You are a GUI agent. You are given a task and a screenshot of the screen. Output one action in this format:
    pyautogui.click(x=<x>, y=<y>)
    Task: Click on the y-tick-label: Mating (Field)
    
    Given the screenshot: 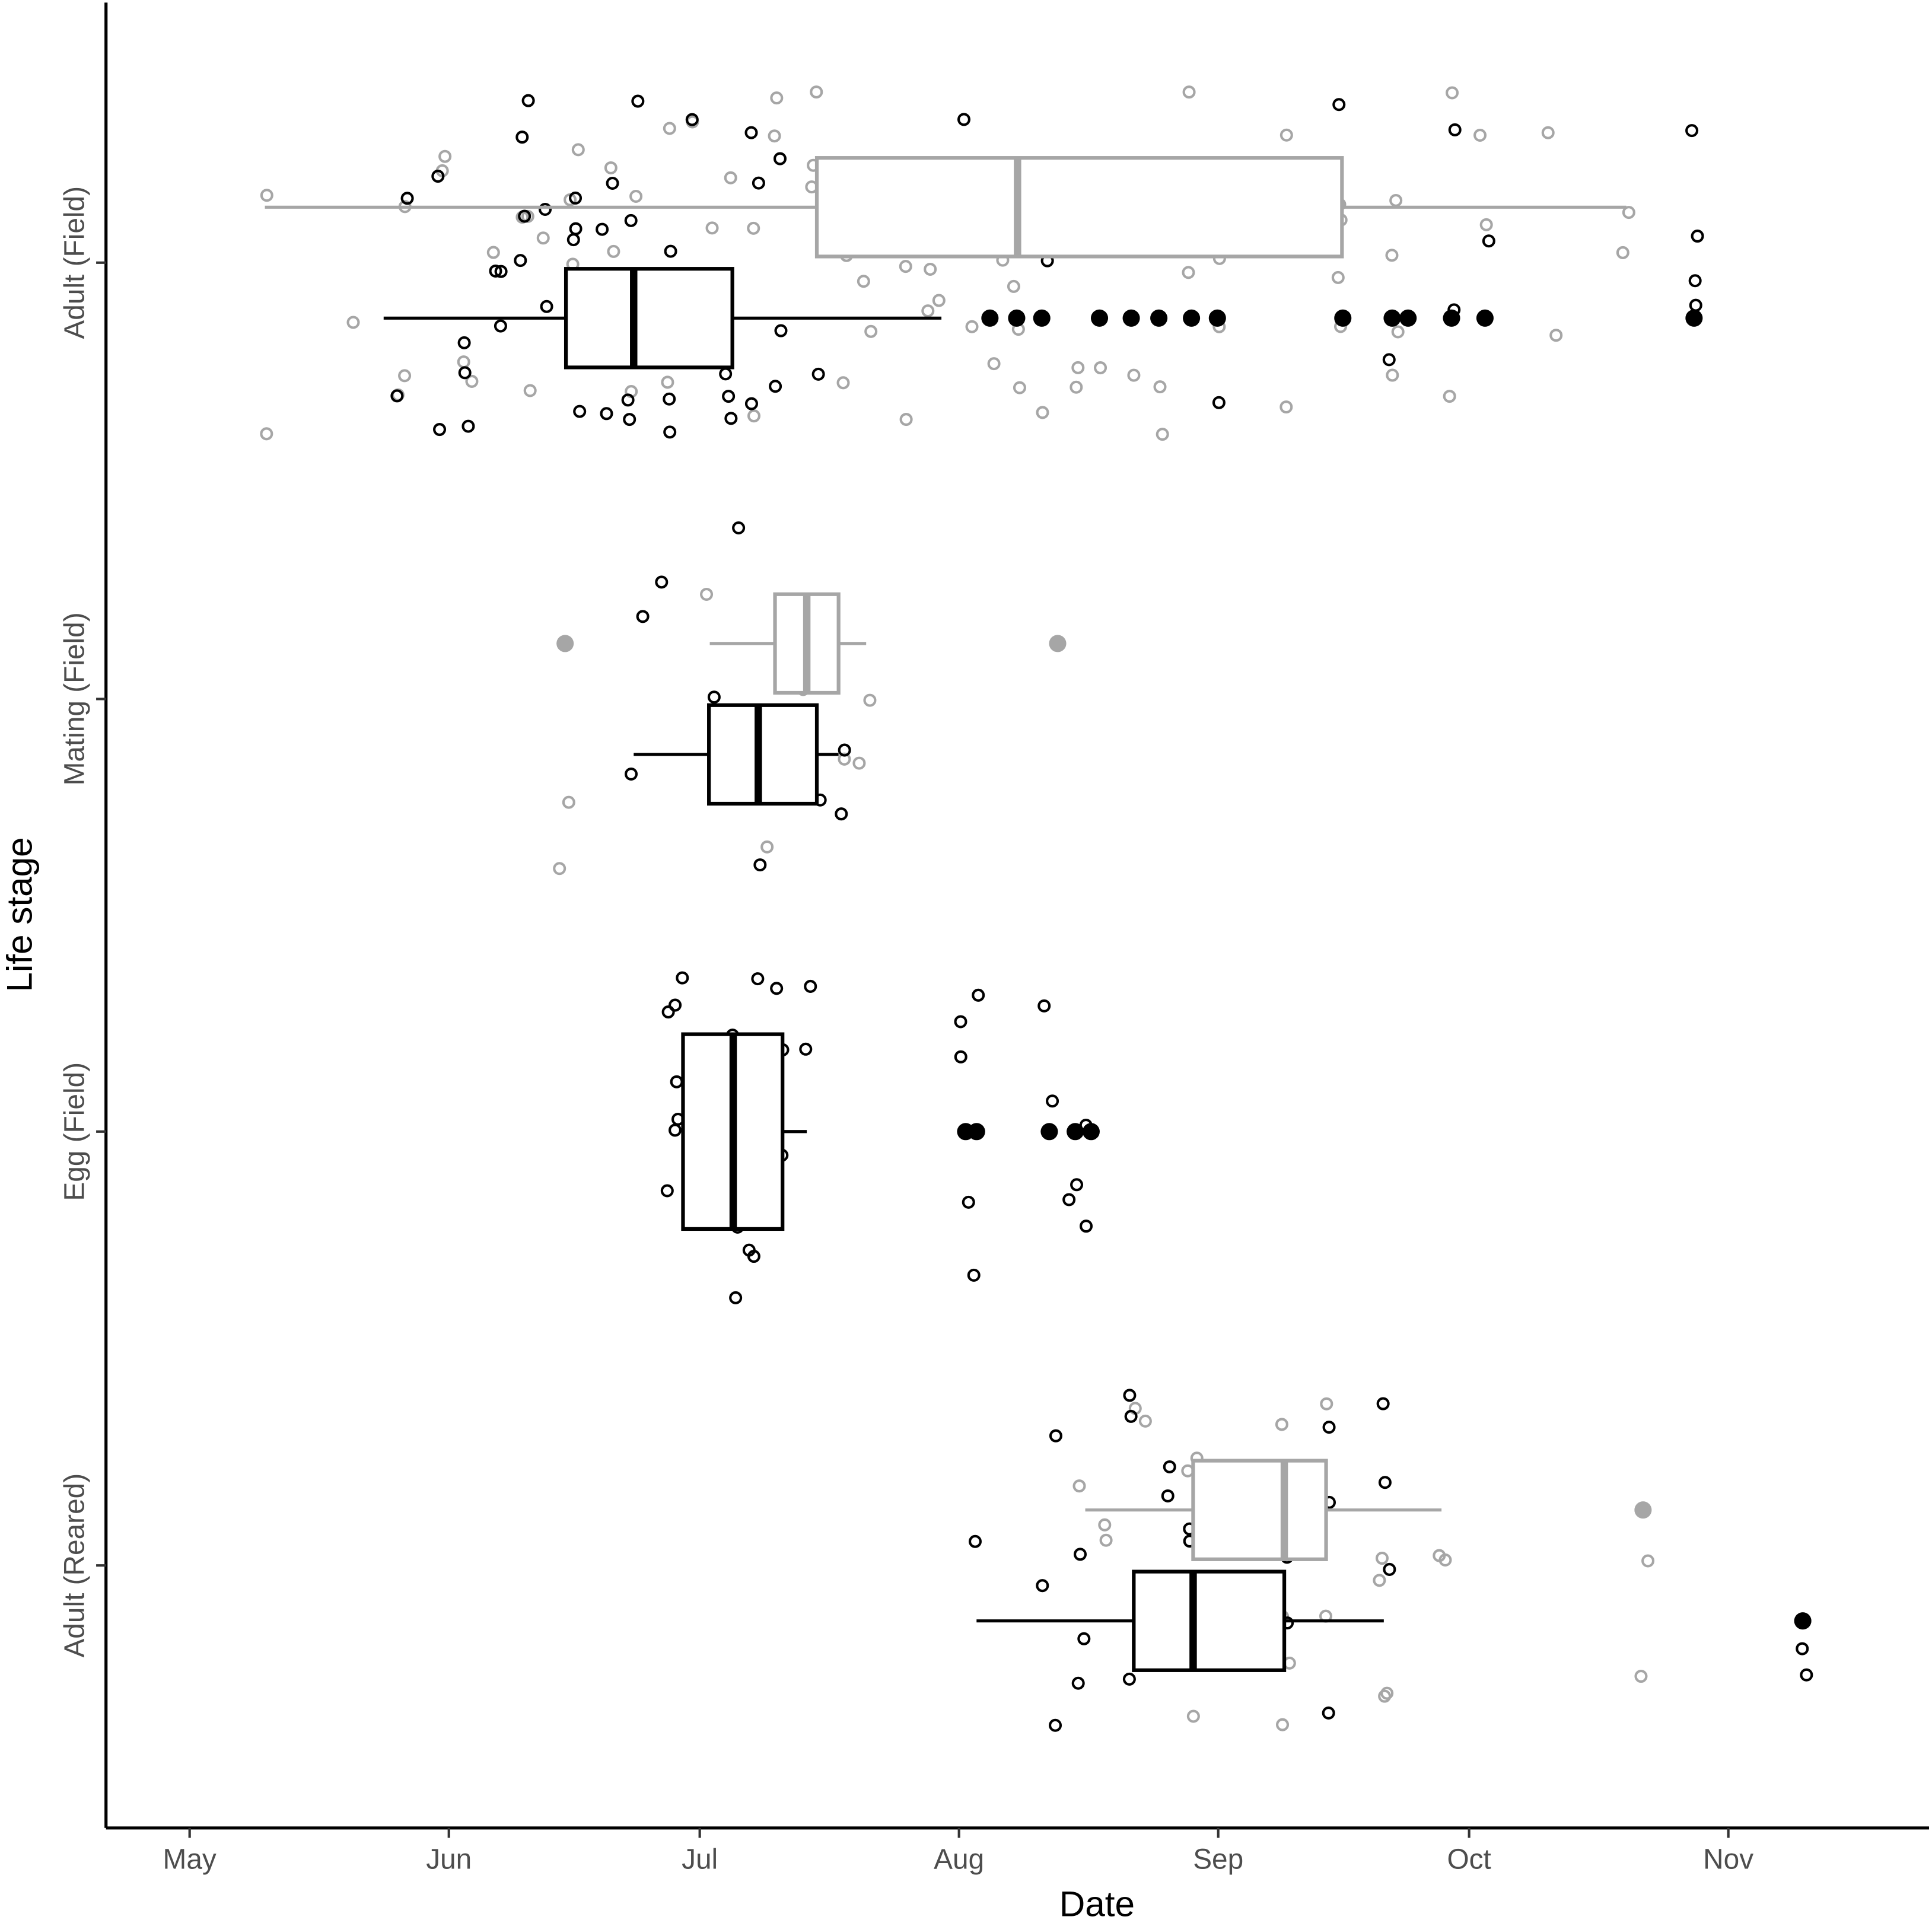 What is the action you would take?
    pyautogui.click(x=74, y=699)
    